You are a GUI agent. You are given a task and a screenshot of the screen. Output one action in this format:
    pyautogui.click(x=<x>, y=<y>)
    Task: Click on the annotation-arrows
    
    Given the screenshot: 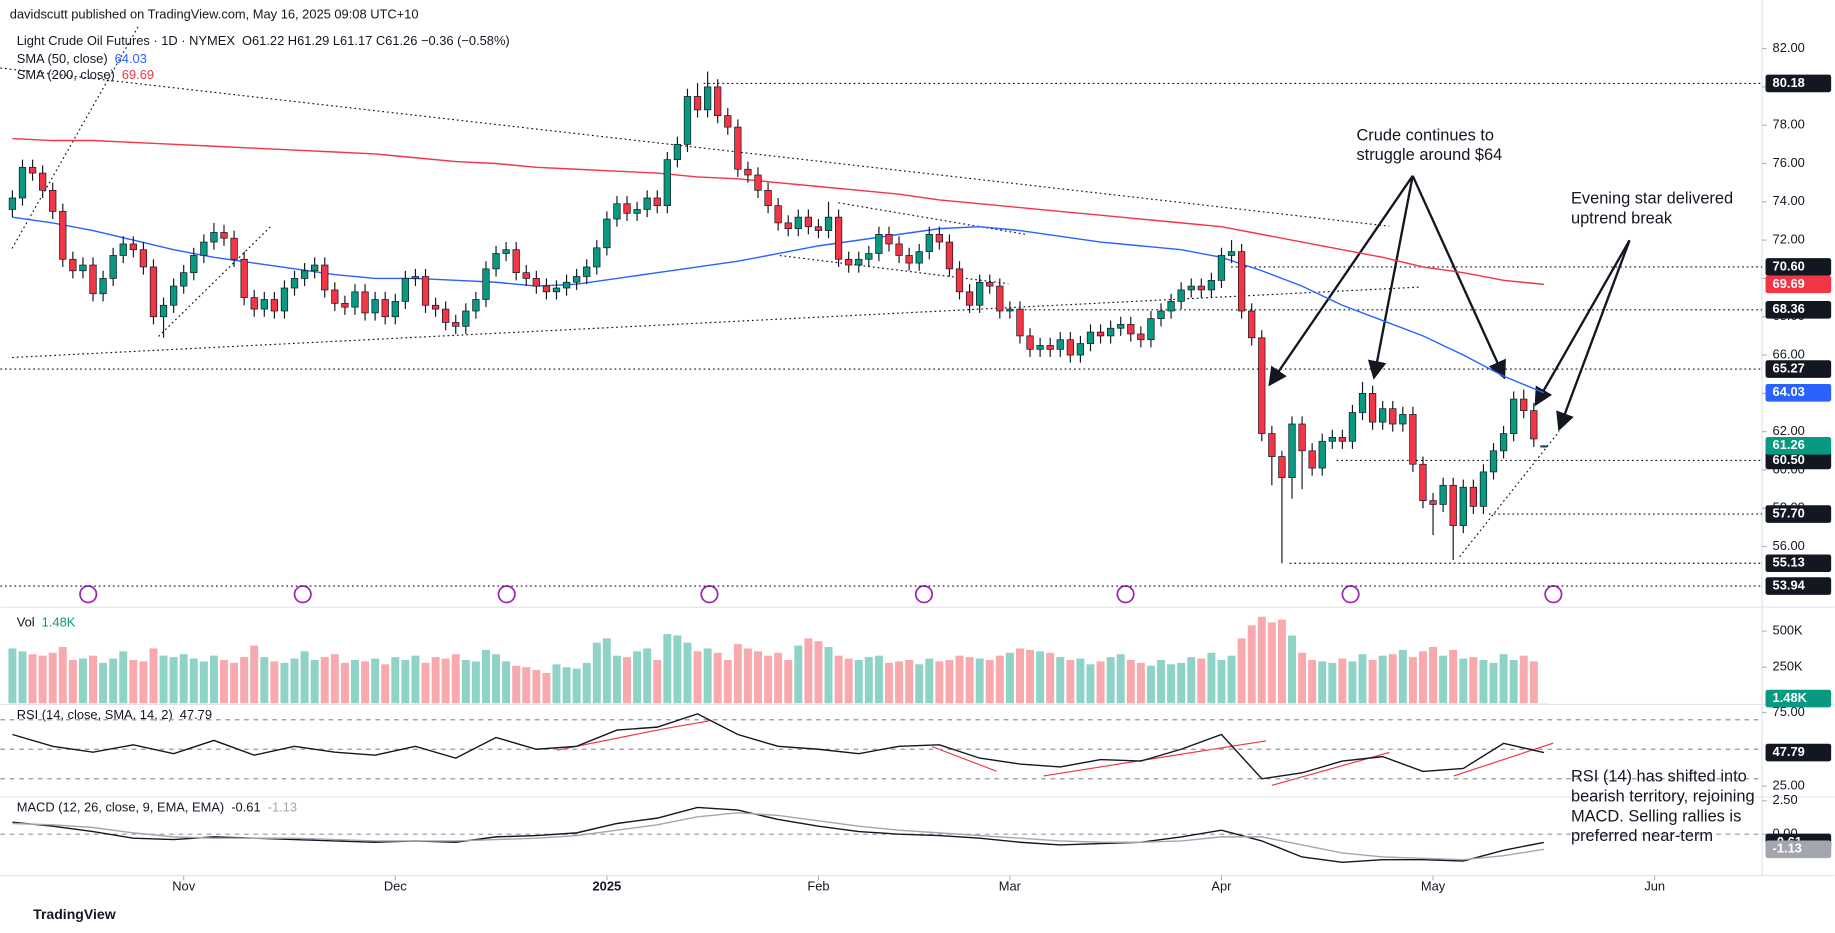 What is the action you would take?
    pyautogui.click(x=1449, y=303)
    